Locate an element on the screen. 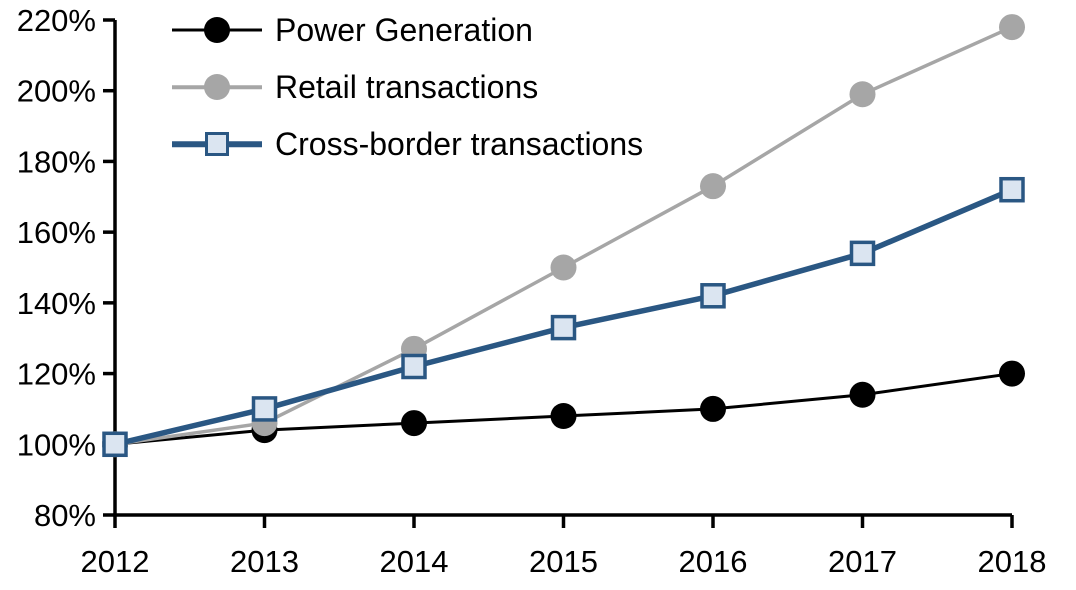  data-point-retail-transactions-2017 is located at coordinates (862, 94).